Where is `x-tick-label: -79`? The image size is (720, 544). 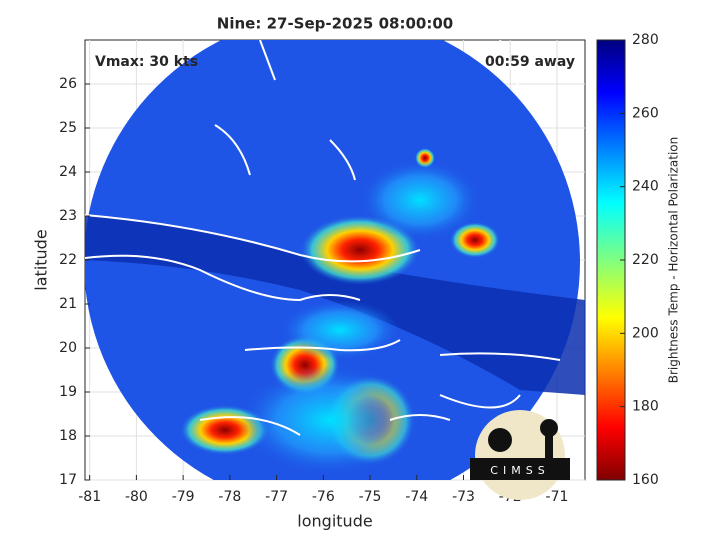 x-tick-label: -79 is located at coordinates (183, 497).